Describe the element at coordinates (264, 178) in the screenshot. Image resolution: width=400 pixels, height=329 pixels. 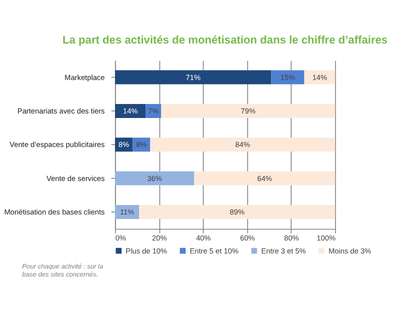
I see `data-label: 64%` at that location.